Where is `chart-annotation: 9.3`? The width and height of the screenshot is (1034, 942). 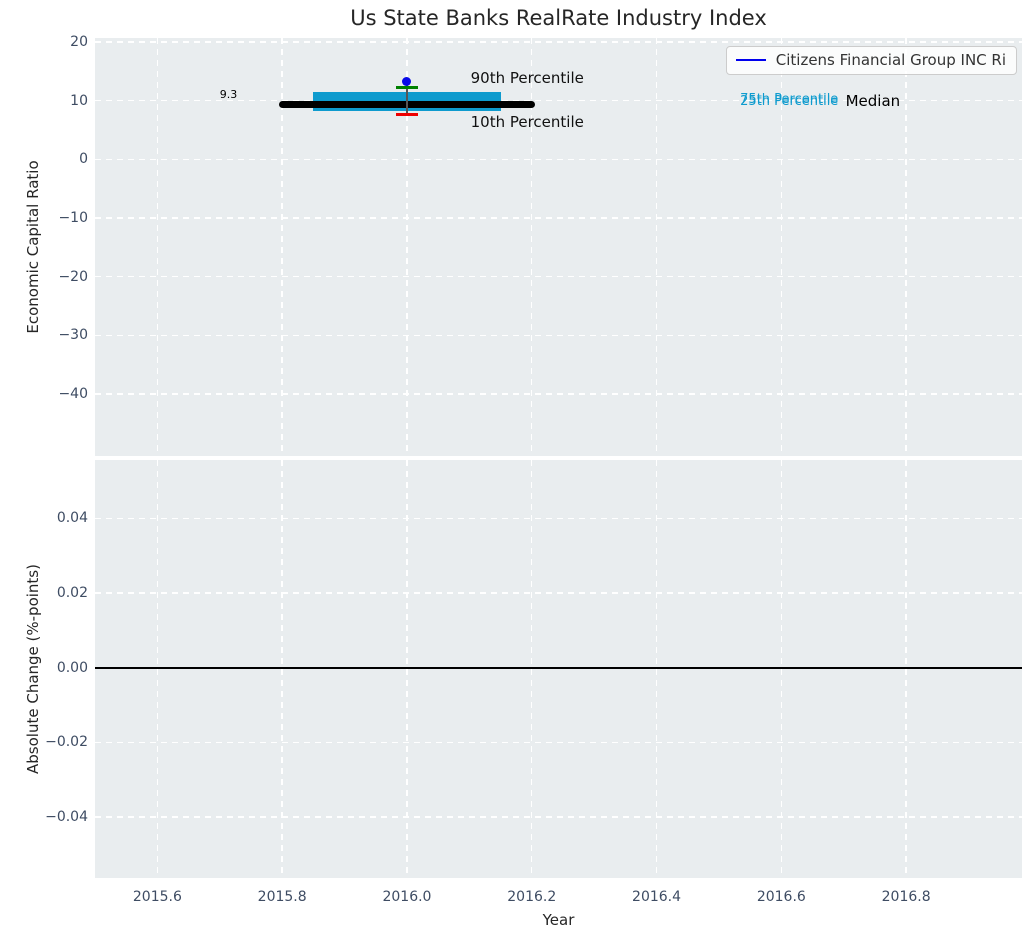
chart-annotation: 9.3 is located at coordinates (228, 94).